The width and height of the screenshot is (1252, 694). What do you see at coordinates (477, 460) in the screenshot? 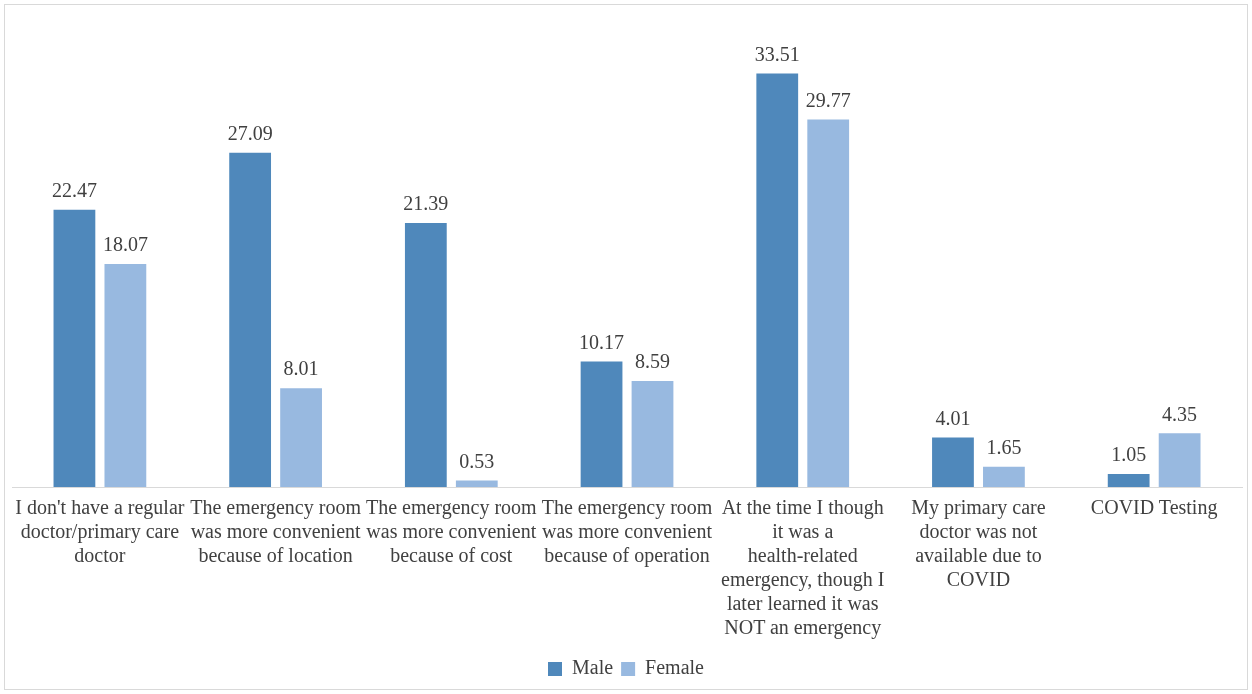
I see `data-label: 0.53` at bounding box center [477, 460].